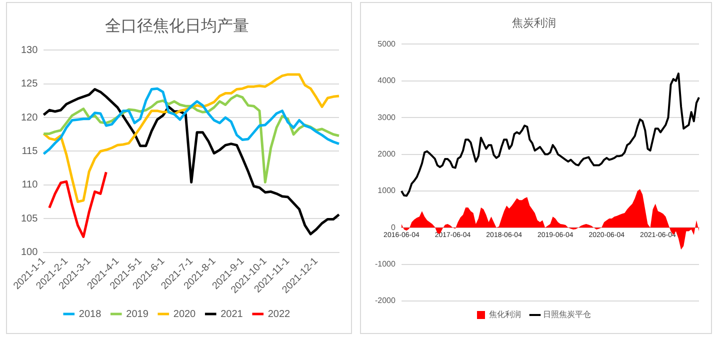 This screenshot has height=338, width=716. I want to click on legend-label: 2020, so click(184, 314).